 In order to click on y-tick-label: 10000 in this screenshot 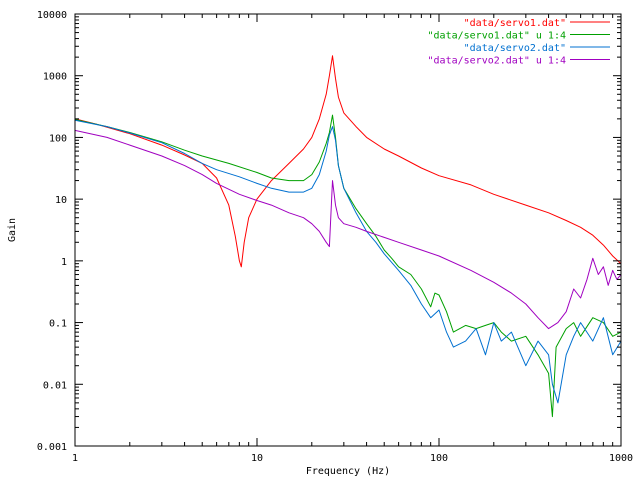, I will do `click(52, 15)`.